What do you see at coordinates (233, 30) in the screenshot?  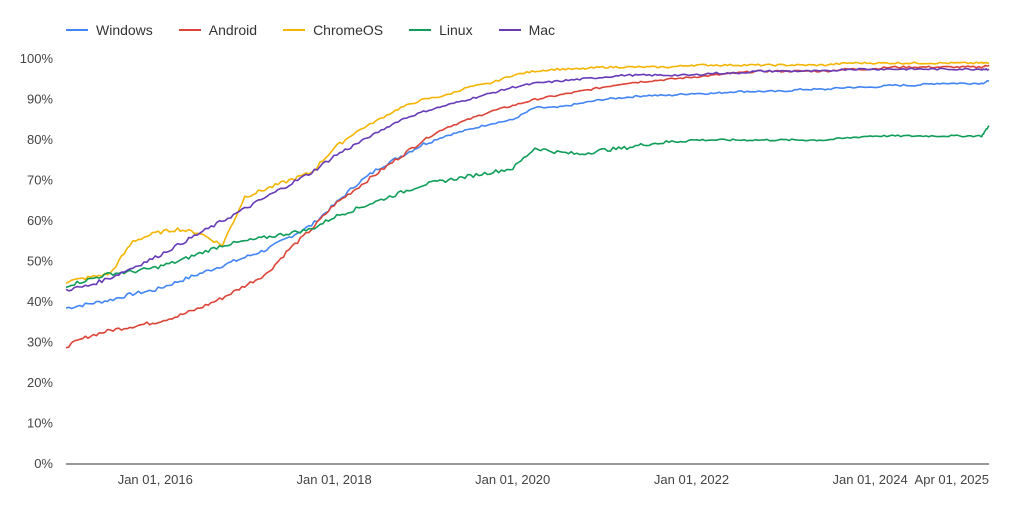 I see `legend-label-android: Android` at bounding box center [233, 30].